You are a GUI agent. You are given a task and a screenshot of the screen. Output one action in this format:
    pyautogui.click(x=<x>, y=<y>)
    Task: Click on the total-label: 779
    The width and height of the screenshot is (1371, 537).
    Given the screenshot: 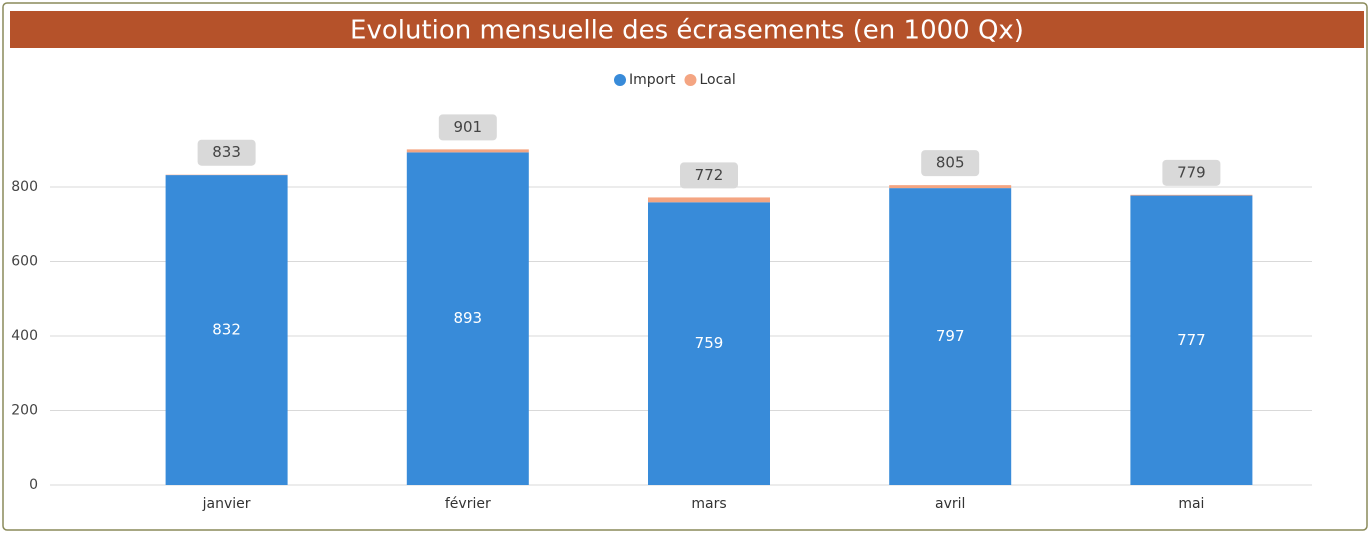 What is the action you would take?
    pyautogui.click(x=1191, y=172)
    